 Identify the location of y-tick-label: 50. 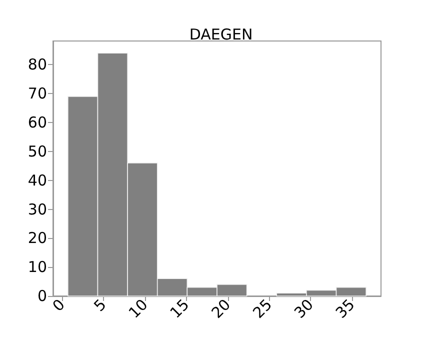
(37, 151).